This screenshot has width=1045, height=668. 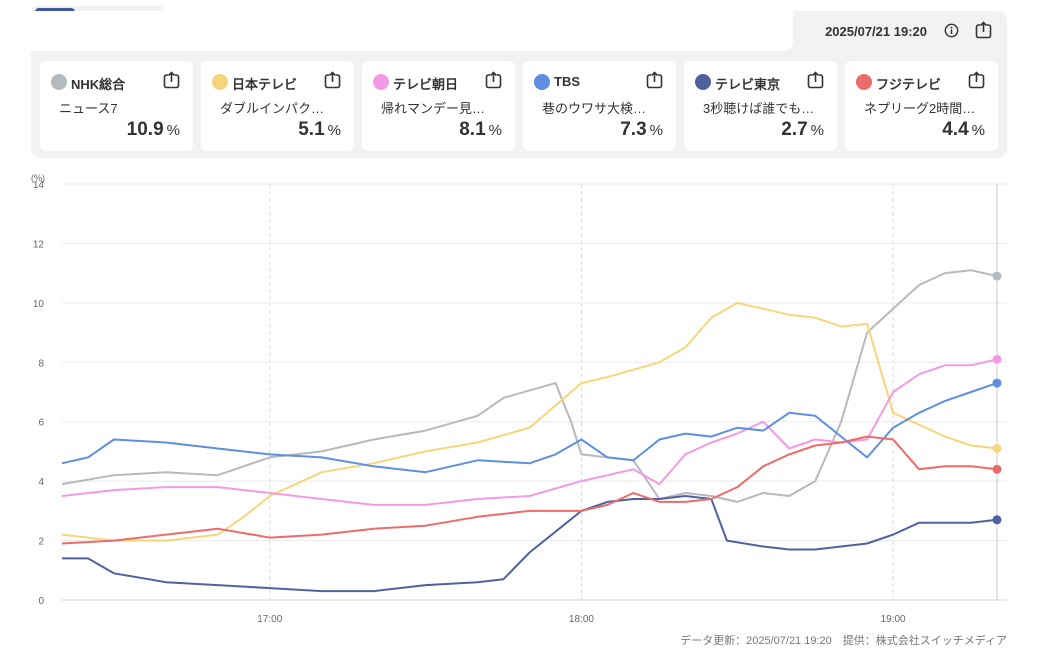 I want to click on y-tick-label: 12, so click(x=39, y=244).